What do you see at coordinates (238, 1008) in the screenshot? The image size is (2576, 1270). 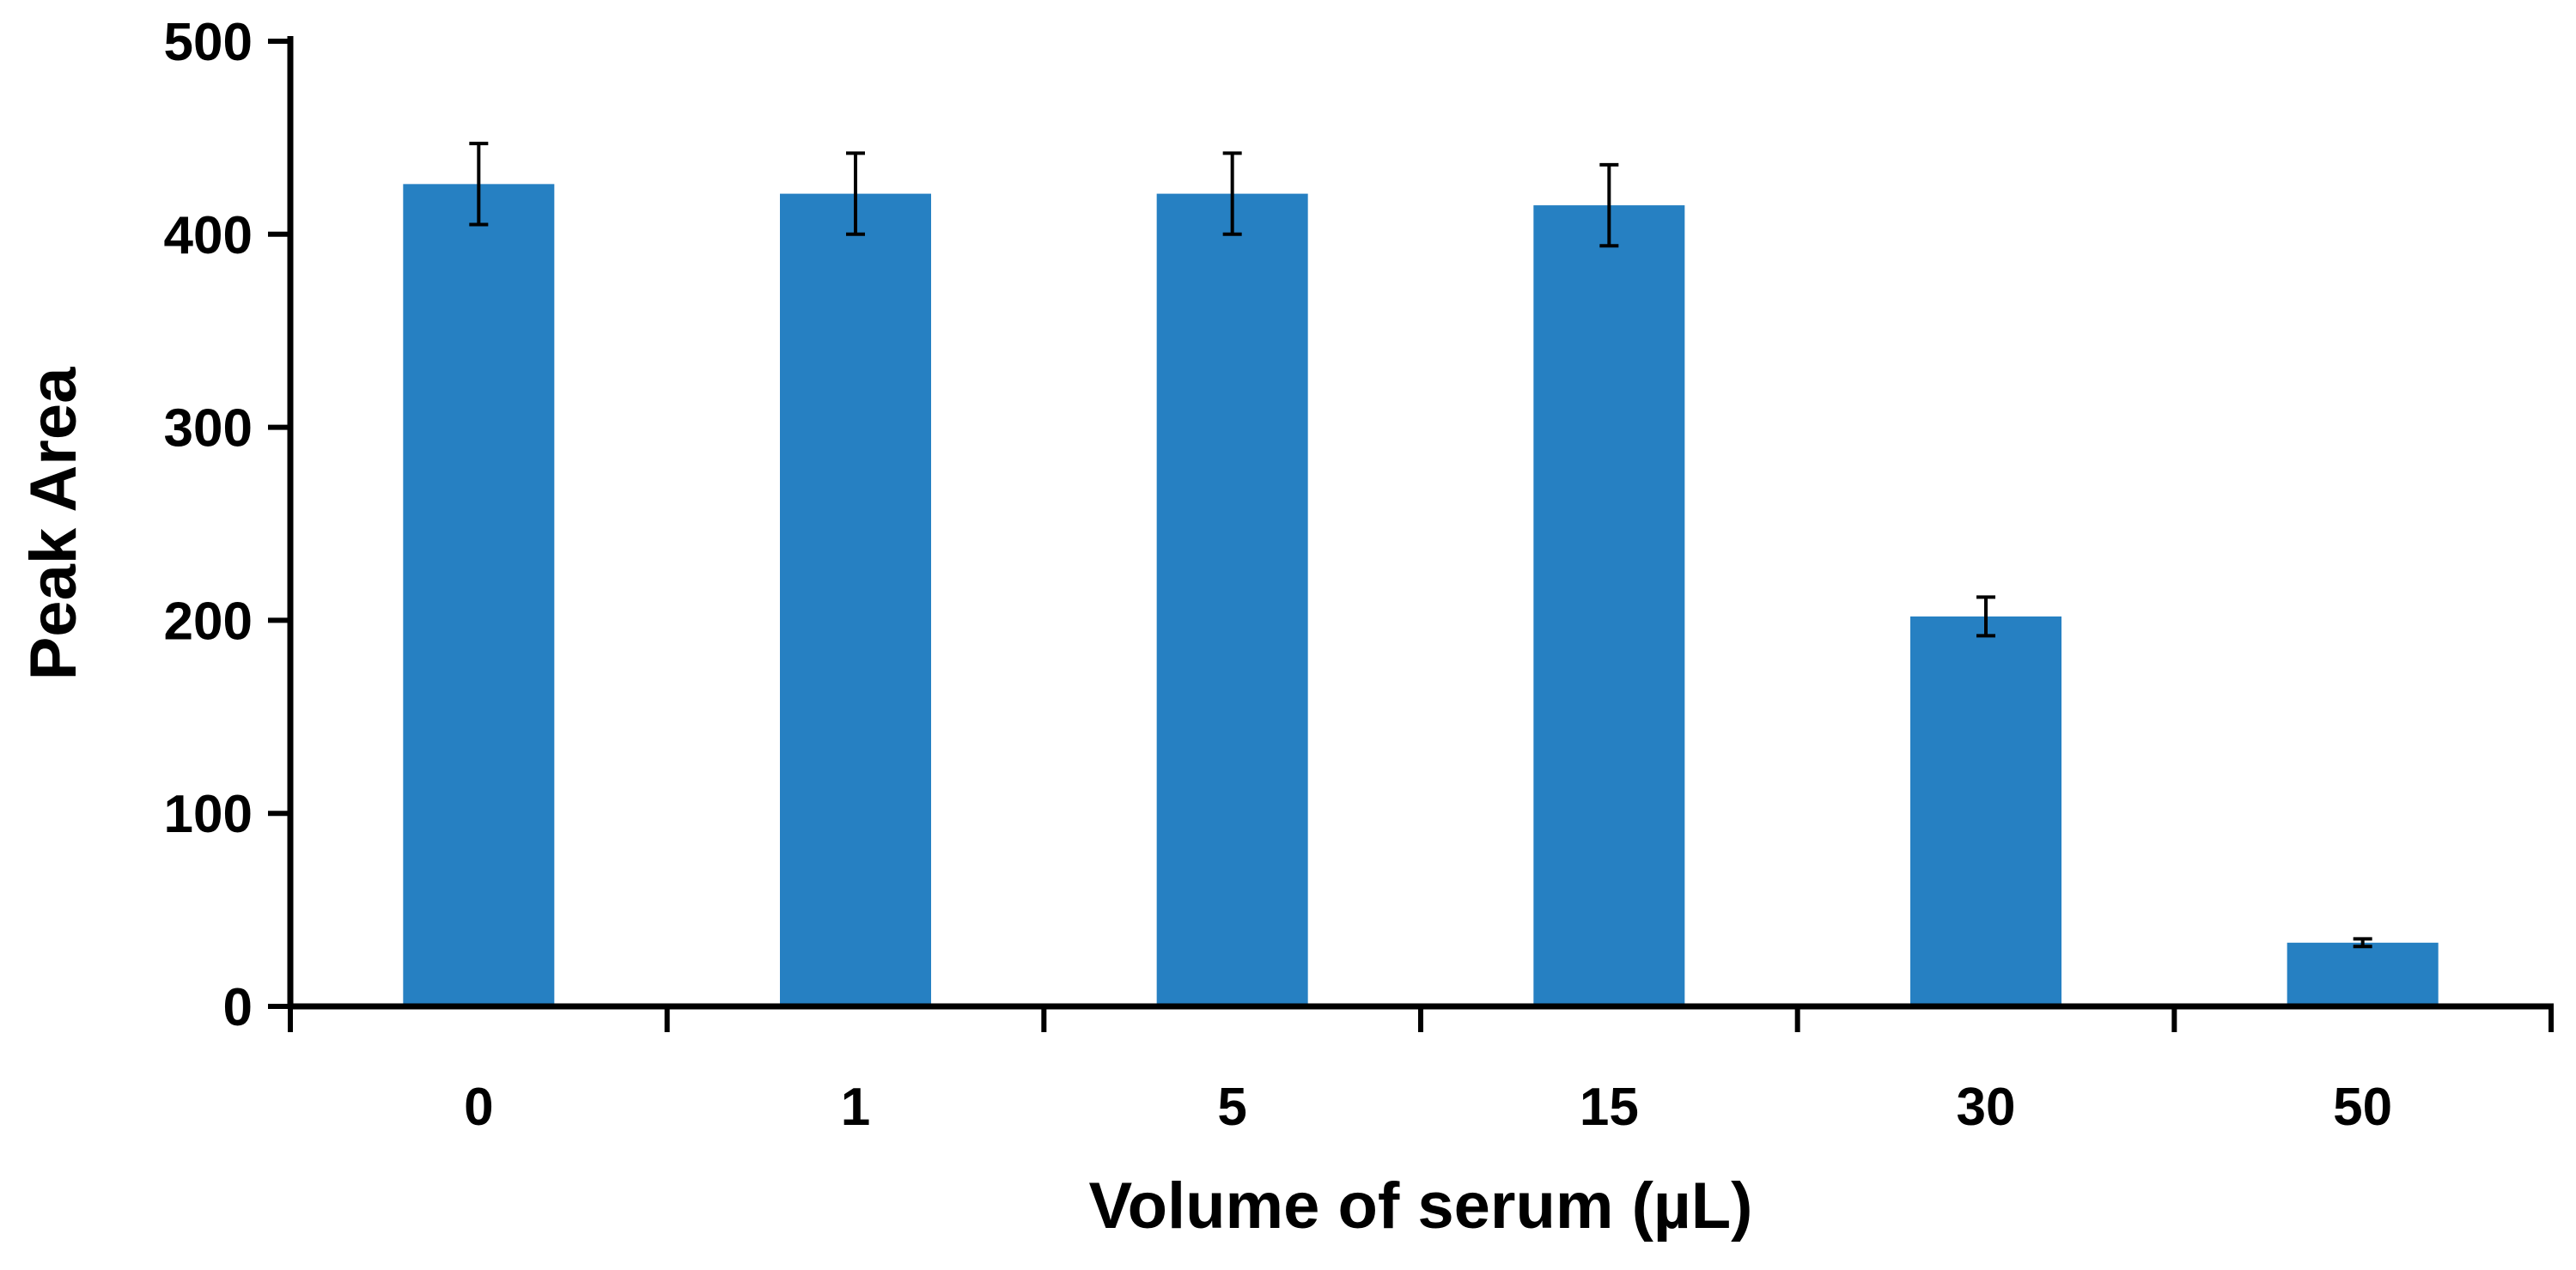 I see `y-tick-label: 0` at bounding box center [238, 1008].